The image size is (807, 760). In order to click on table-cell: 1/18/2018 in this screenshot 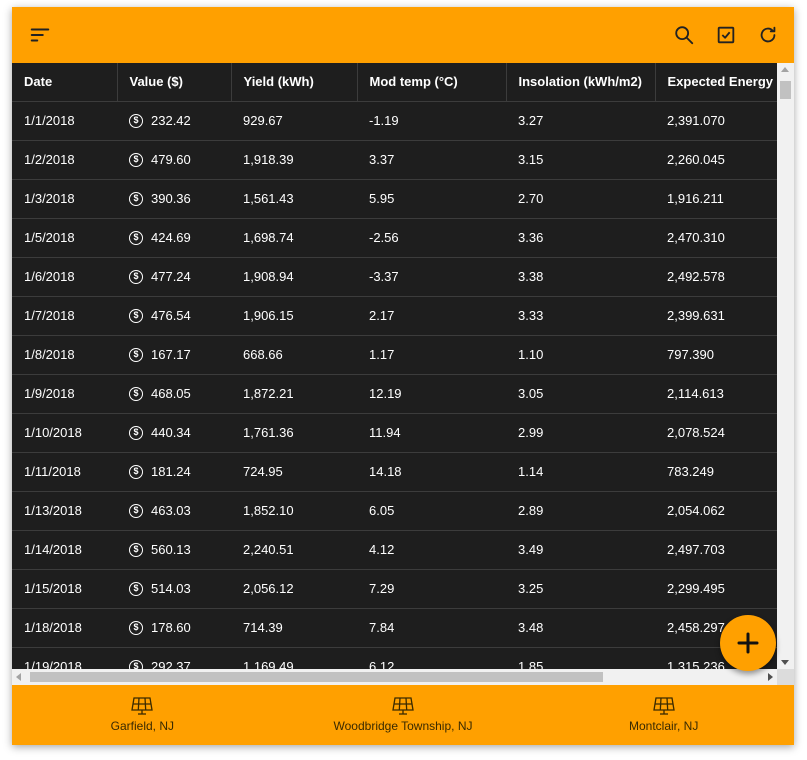, I will do `click(64, 628)`.